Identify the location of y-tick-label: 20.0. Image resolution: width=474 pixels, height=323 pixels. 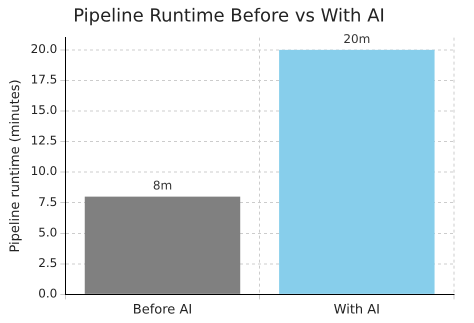
(44, 49).